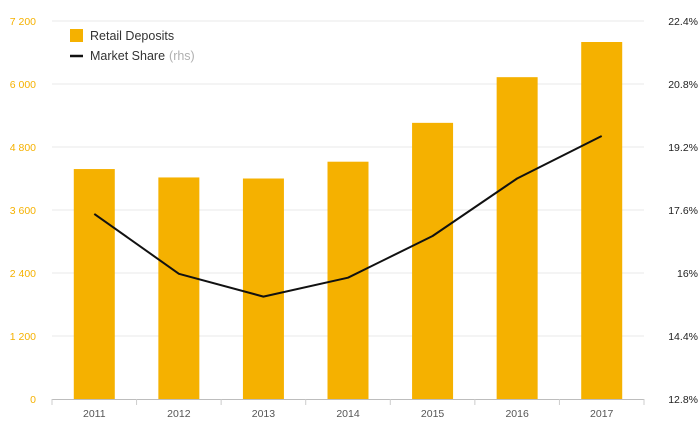 Image resolution: width=700 pixels, height=433 pixels. What do you see at coordinates (602, 414) in the screenshot?
I see `x-tick-label: 2017` at bounding box center [602, 414].